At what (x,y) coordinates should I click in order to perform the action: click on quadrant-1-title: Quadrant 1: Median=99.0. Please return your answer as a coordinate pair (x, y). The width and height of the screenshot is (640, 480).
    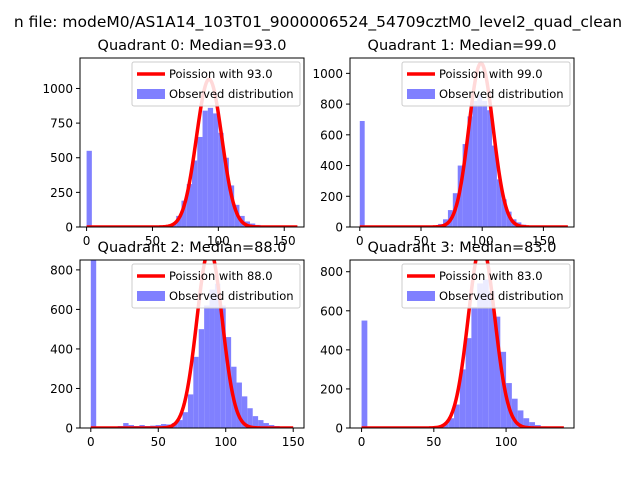
    Looking at the image, I should click on (462, 46).